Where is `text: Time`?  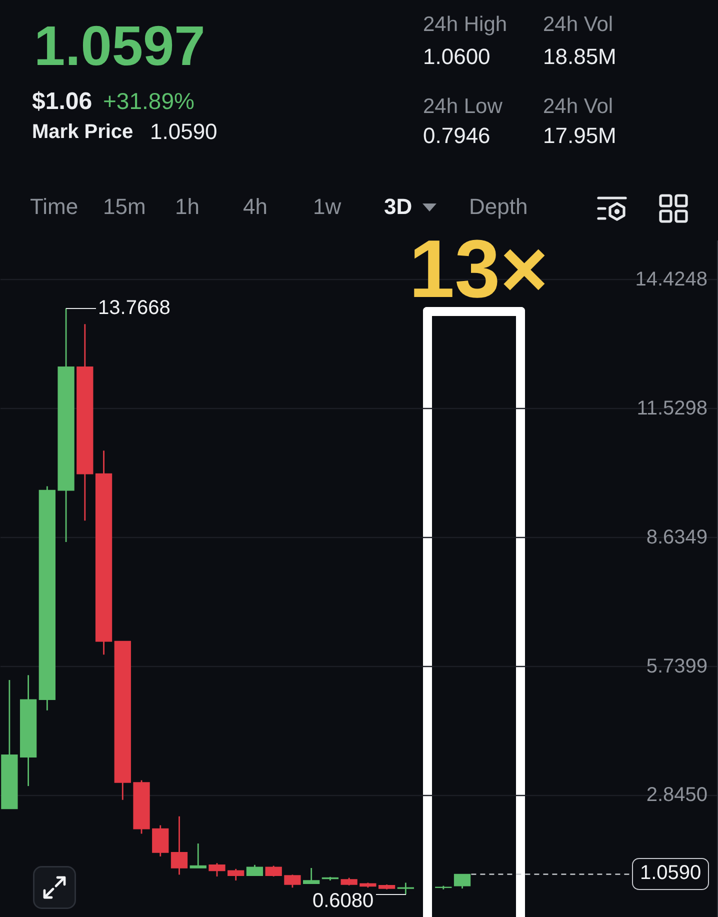
text: Time is located at coordinates (54, 206).